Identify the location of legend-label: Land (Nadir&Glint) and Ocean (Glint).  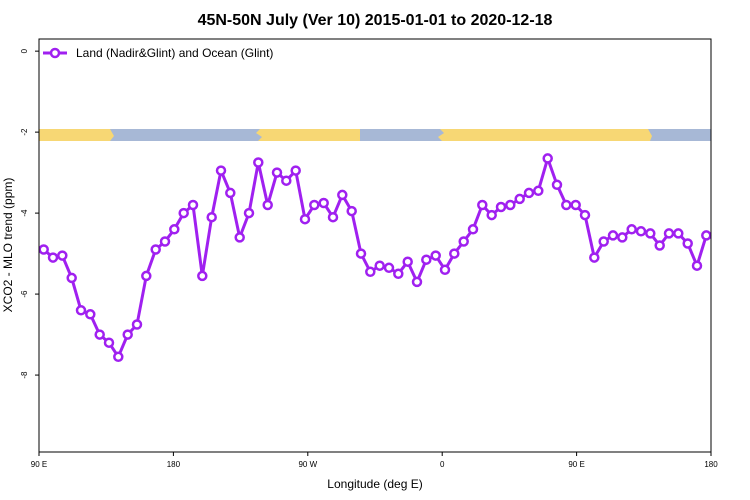
(174, 53).